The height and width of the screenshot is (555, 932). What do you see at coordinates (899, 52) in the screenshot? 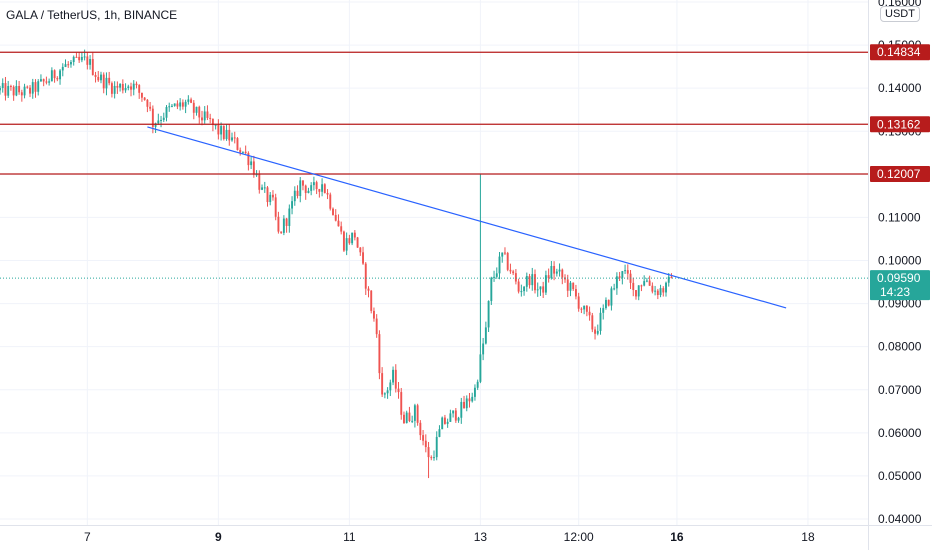
I see `level-price-label: 0.14834` at bounding box center [899, 52].